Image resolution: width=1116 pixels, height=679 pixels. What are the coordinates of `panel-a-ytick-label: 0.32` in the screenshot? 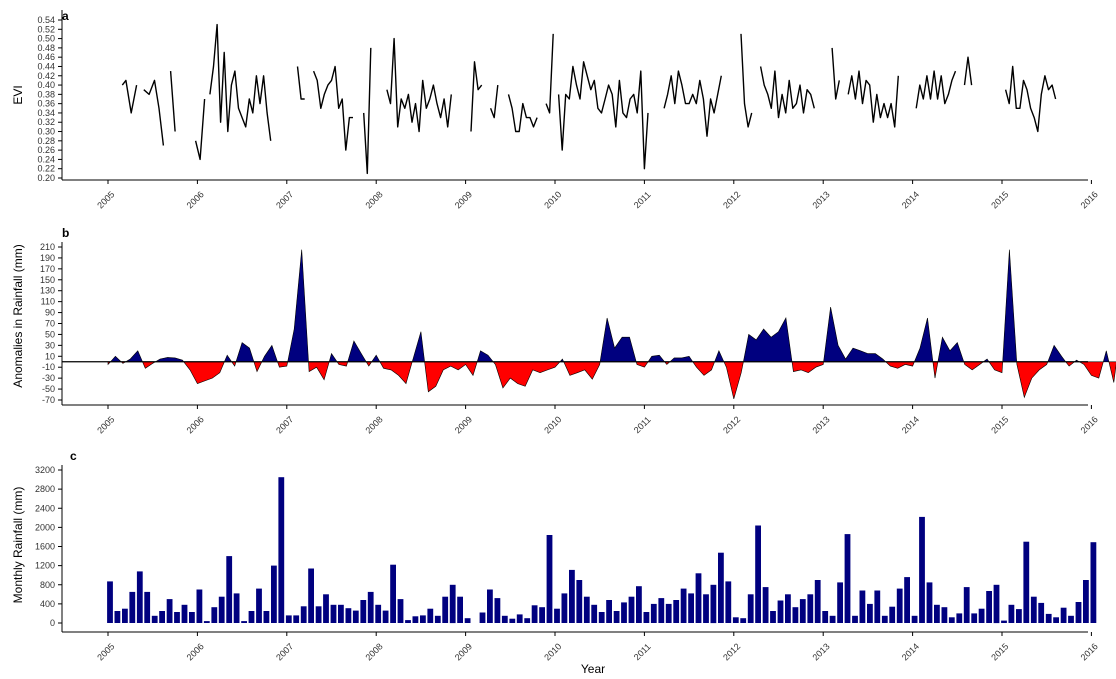 It's located at (46, 122).